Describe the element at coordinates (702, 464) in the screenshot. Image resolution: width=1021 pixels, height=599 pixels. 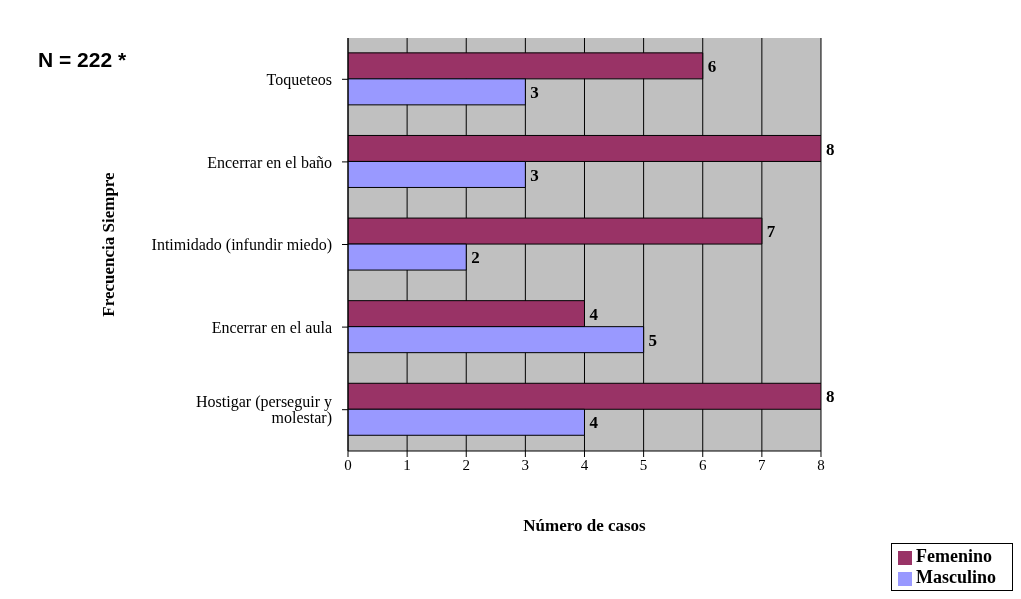
I see `x-tick-label: 6` at that location.